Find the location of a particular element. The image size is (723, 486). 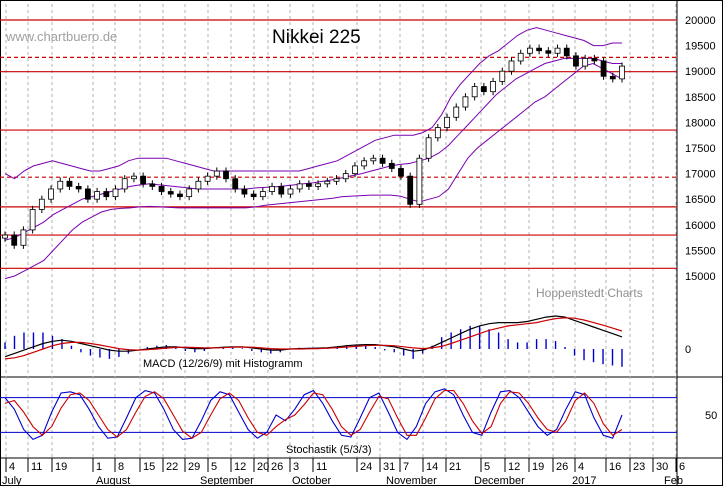

price-tick-label: 18500 is located at coordinates (700, 98).